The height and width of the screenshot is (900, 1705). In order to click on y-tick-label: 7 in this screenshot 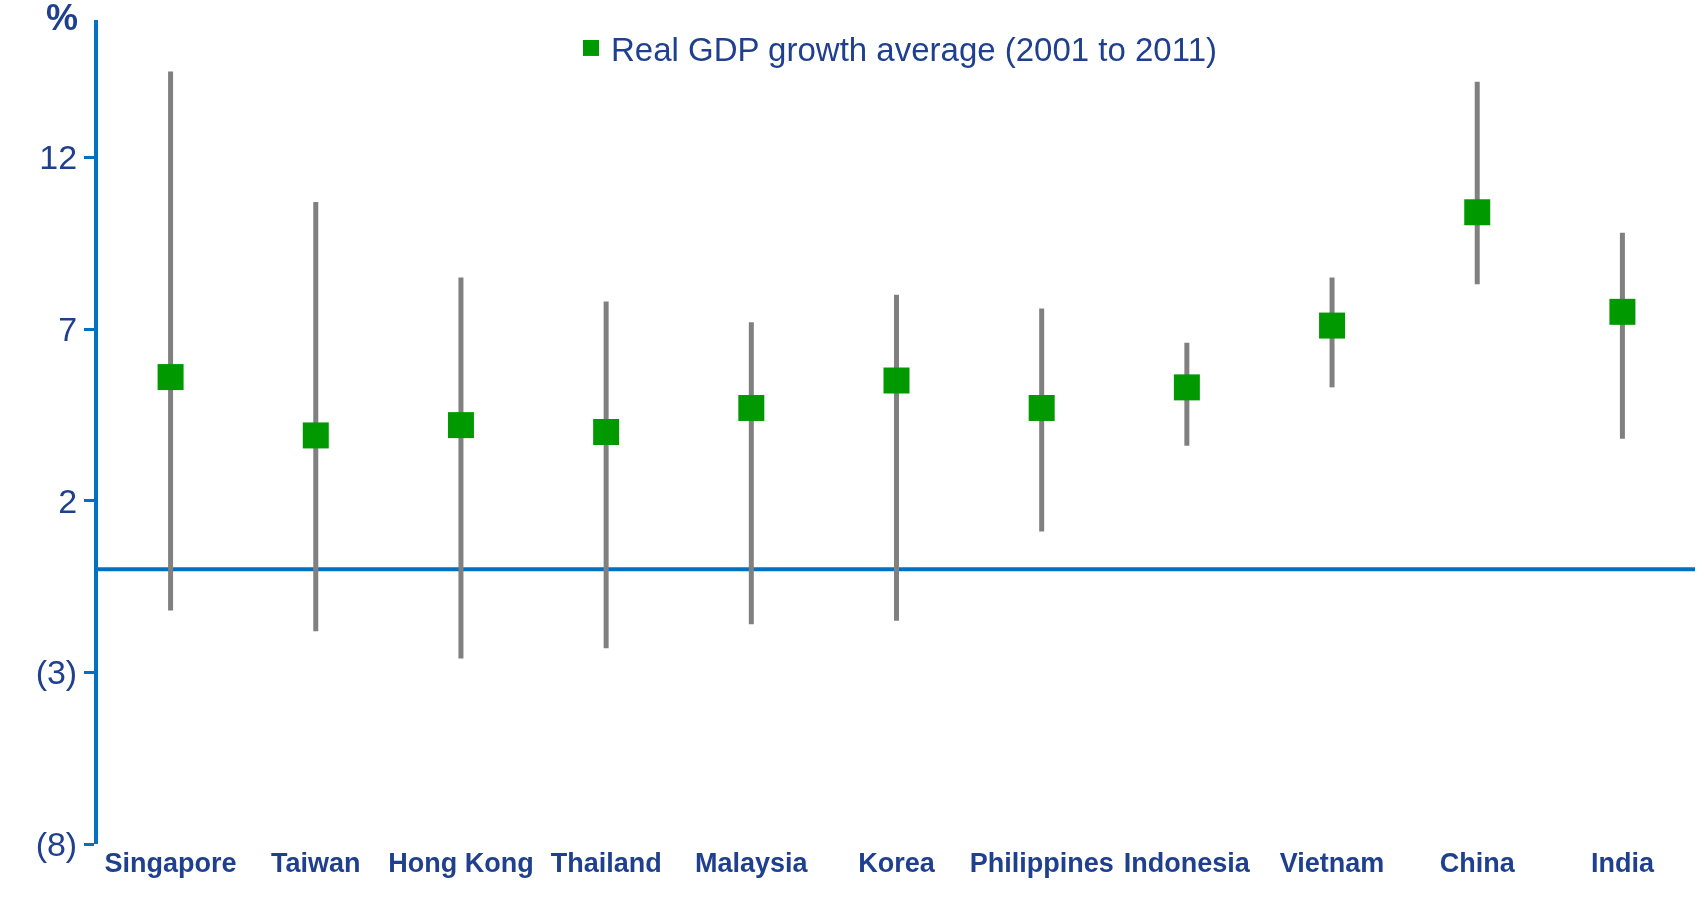, I will do `click(68, 328)`.